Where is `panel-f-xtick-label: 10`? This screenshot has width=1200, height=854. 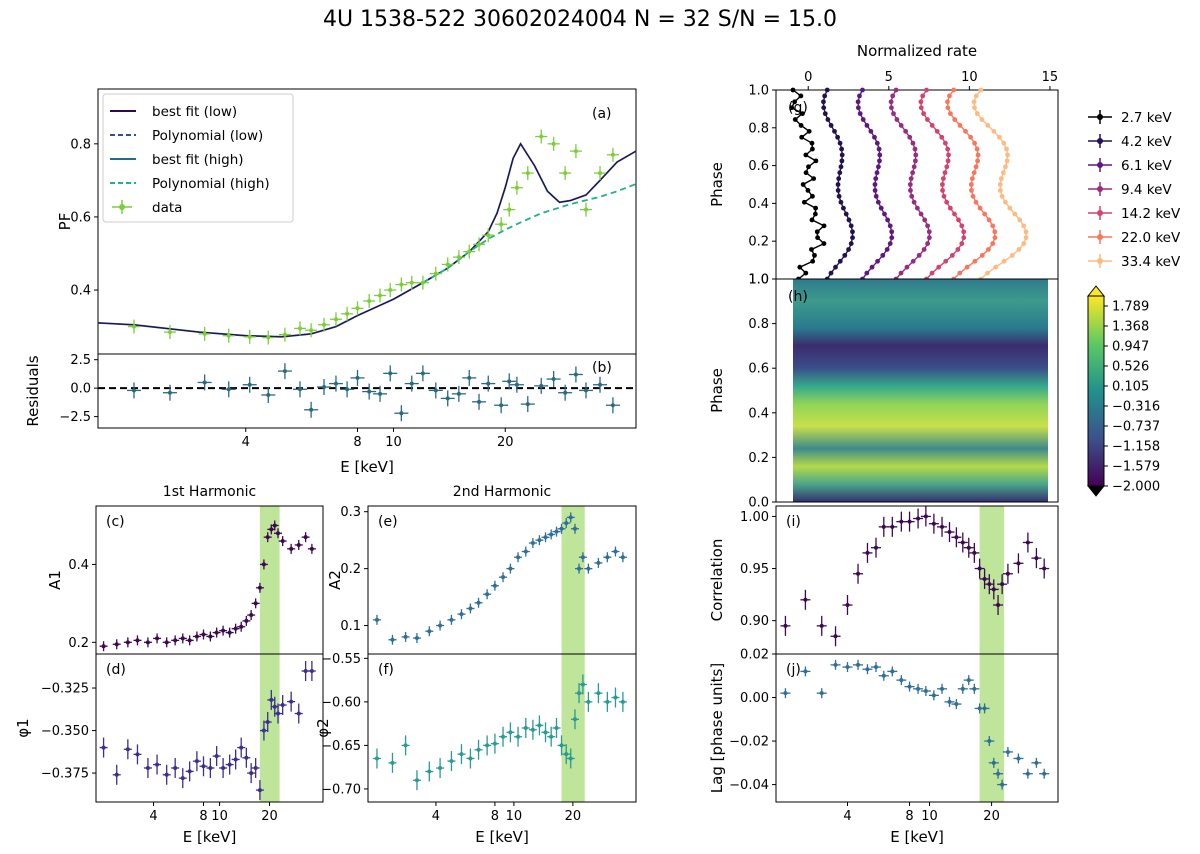 panel-f-xtick-label: 10 is located at coordinates (514, 816).